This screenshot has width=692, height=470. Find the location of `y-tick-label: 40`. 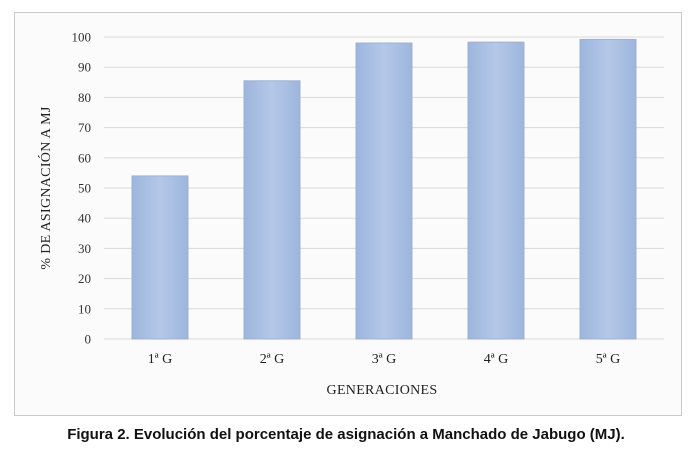

y-tick-label: 40 is located at coordinates (84, 218).